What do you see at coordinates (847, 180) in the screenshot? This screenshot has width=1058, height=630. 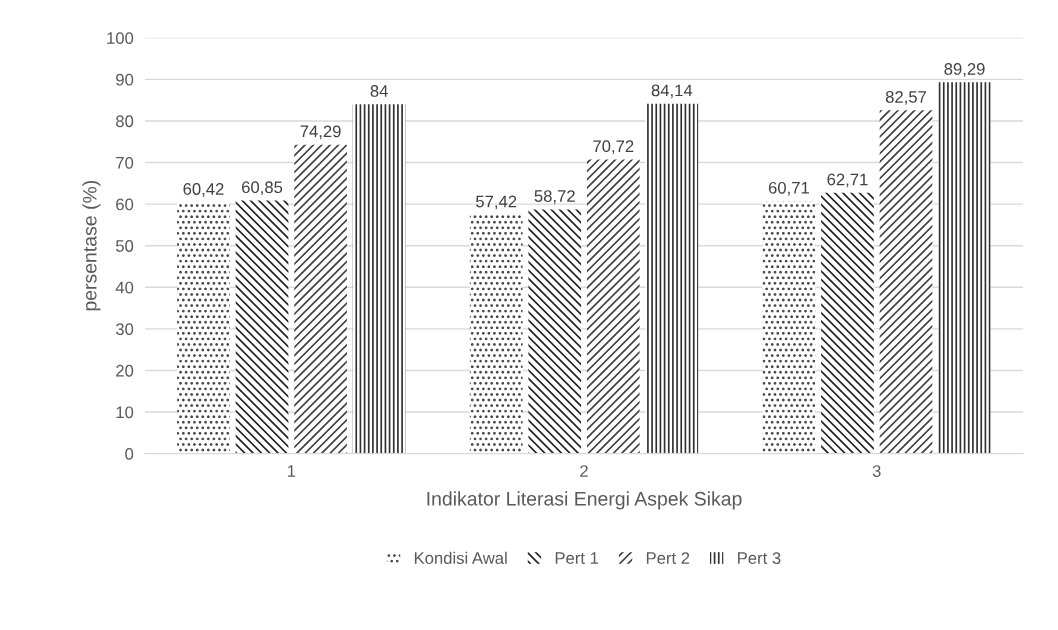 I see `data-label: 62,71` at bounding box center [847, 180].